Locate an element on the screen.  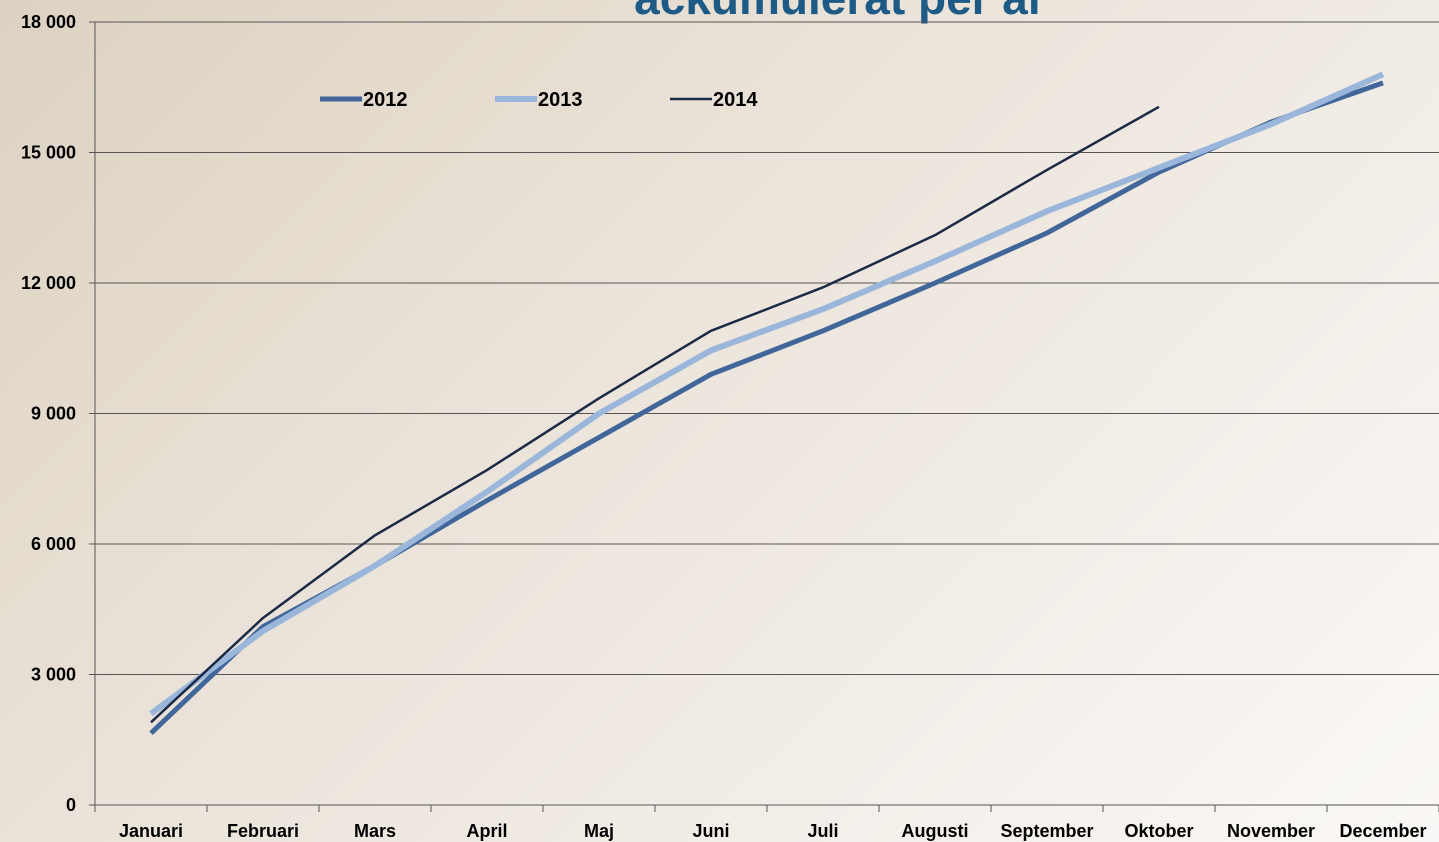
x-tick-label: September is located at coordinates (1046, 831).